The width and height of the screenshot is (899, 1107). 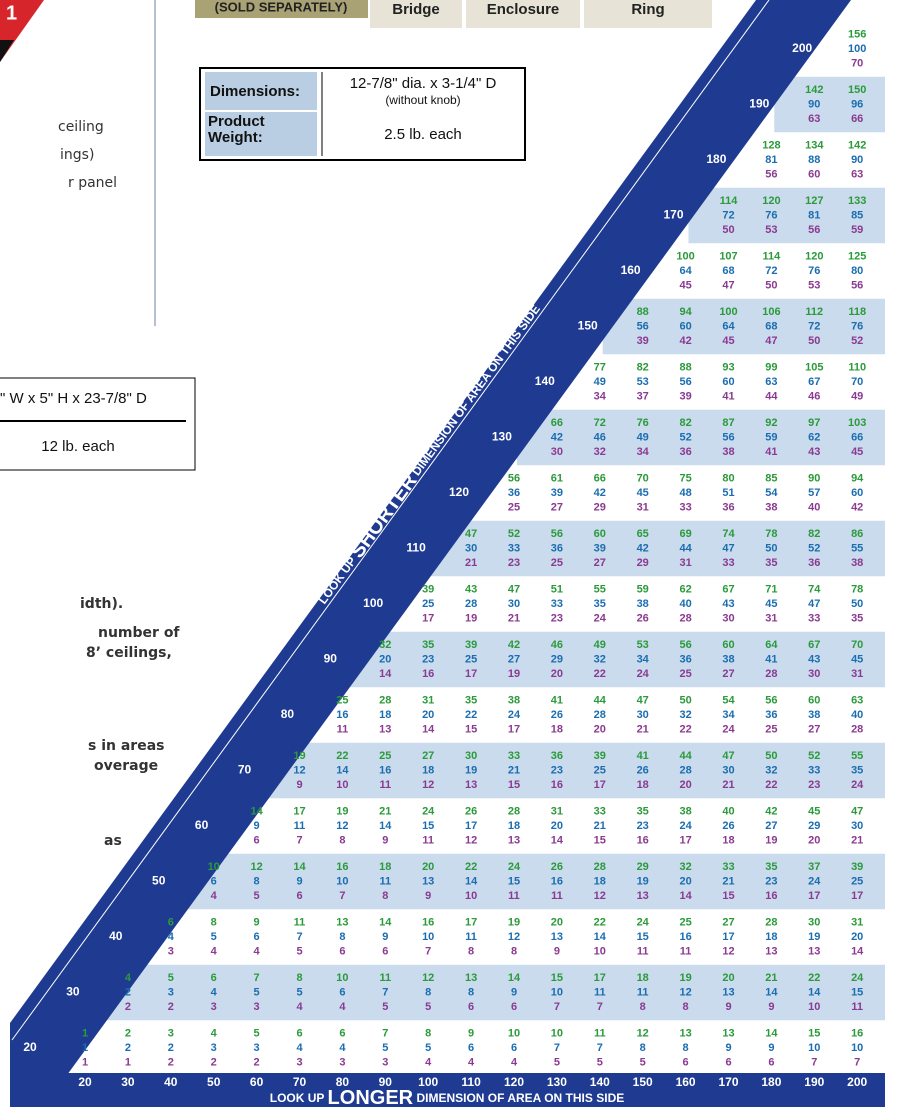 I want to click on logo-tip, so click(x=7, y=51).